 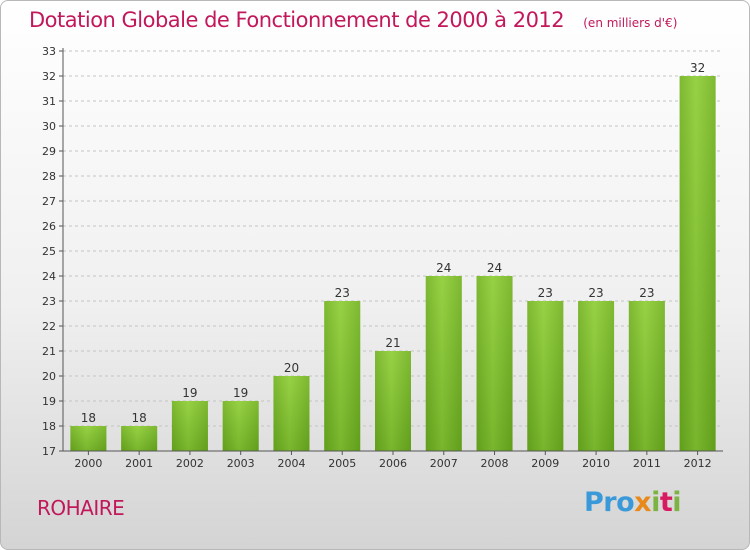 What do you see at coordinates (49, 276) in the screenshot?
I see `y-tick-label: 24` at bounding box center [49, 276].